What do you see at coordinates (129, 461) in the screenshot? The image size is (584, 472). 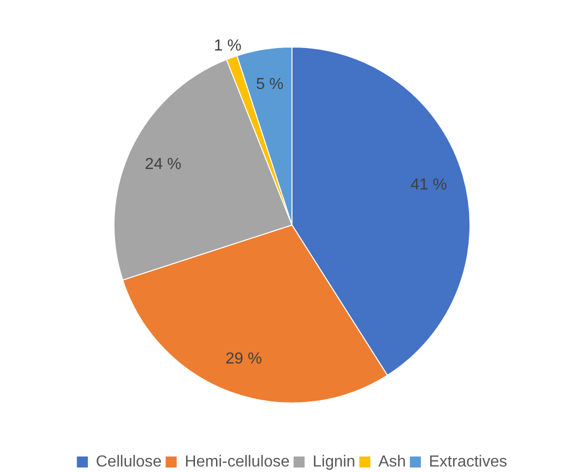 I see `legend-label: Cellulose` at bounding box center [129, 461].